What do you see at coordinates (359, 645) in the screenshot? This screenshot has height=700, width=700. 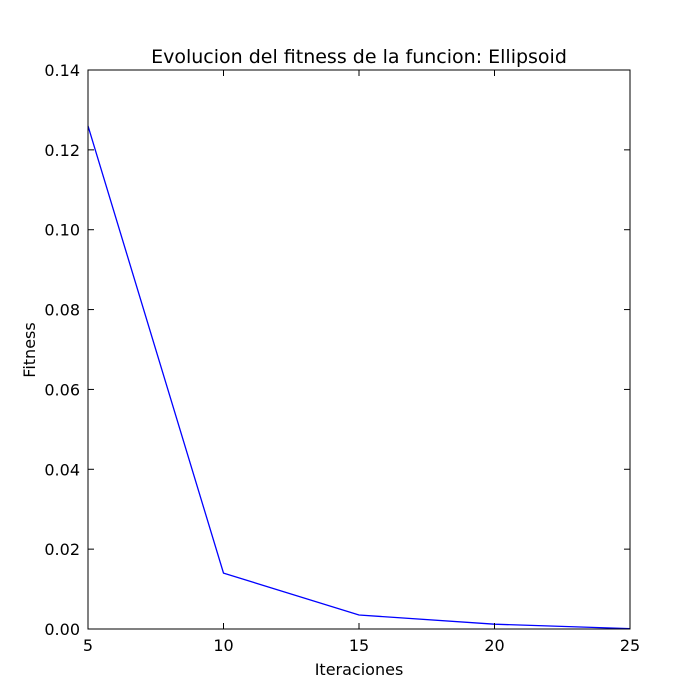 I see `x-tick-label: 15` at bounding box center [359, 645].